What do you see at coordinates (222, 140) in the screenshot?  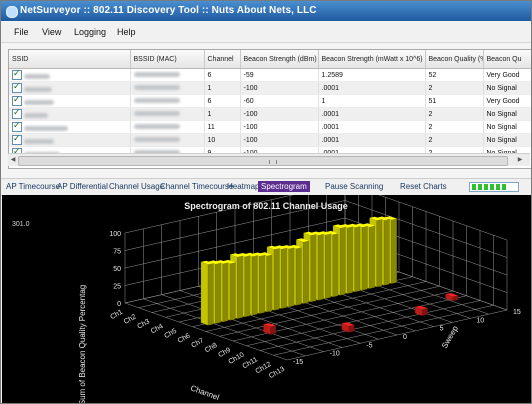 I see `cell-channel: 10` at bounding box center [222, 140].